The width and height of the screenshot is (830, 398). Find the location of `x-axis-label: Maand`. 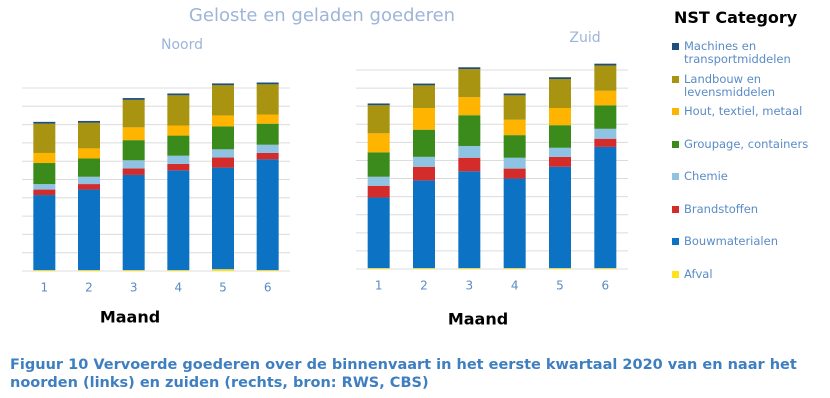

x-axis-label: Maand is located at coordinates (478, 319).